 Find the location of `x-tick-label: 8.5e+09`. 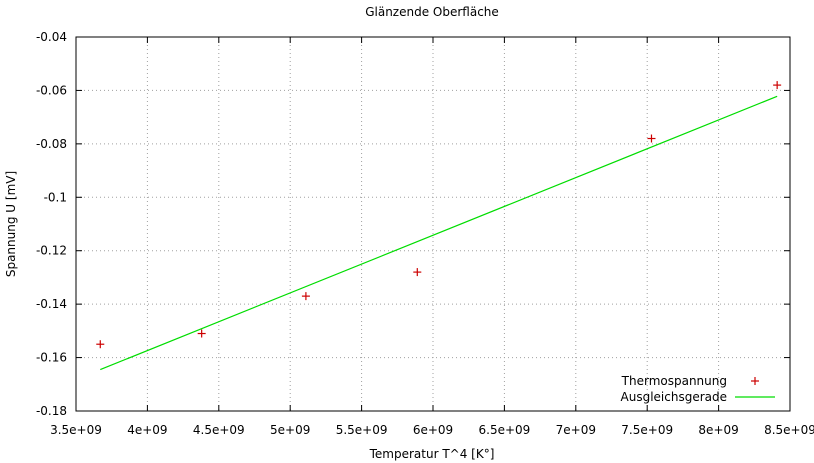

x-tick-label: 8.5e+09 is located at coordinates (789, 430).